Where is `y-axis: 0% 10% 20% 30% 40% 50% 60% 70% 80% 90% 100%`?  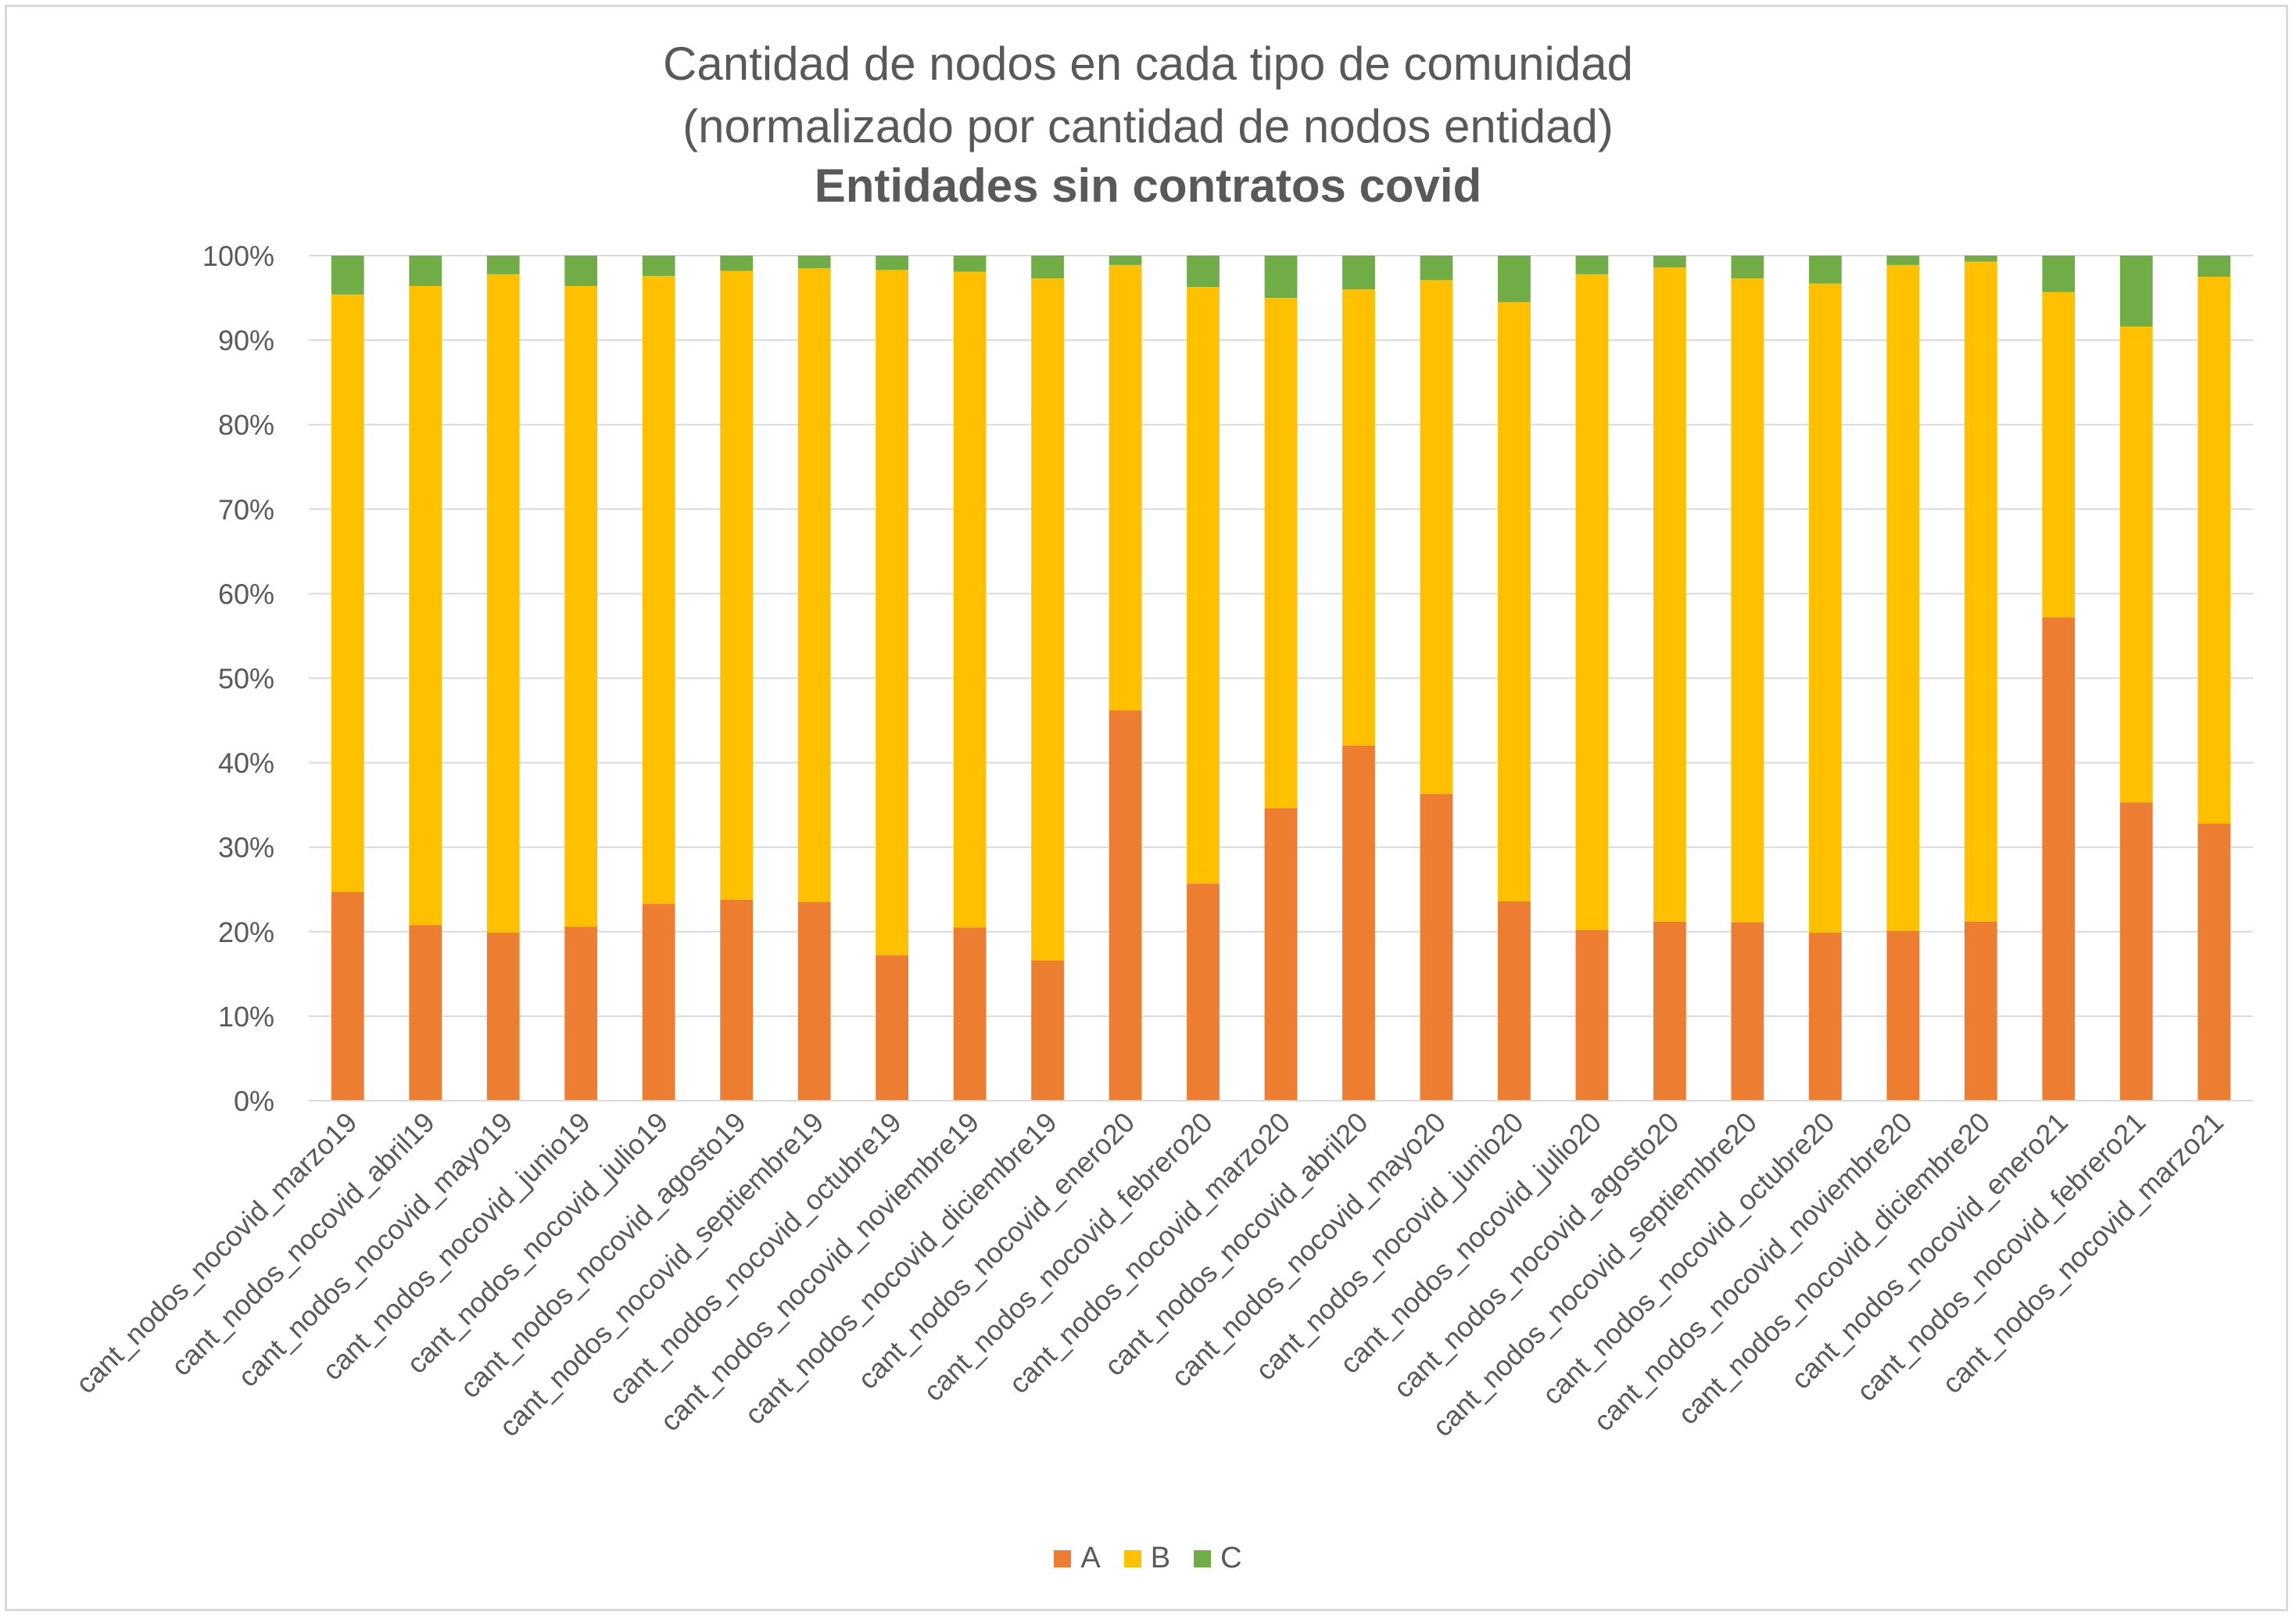
y-axis: 0% 10% 20% 30% 40% 50% 60% 70% 80% 90% 100% is located at coordinates (238, 678).